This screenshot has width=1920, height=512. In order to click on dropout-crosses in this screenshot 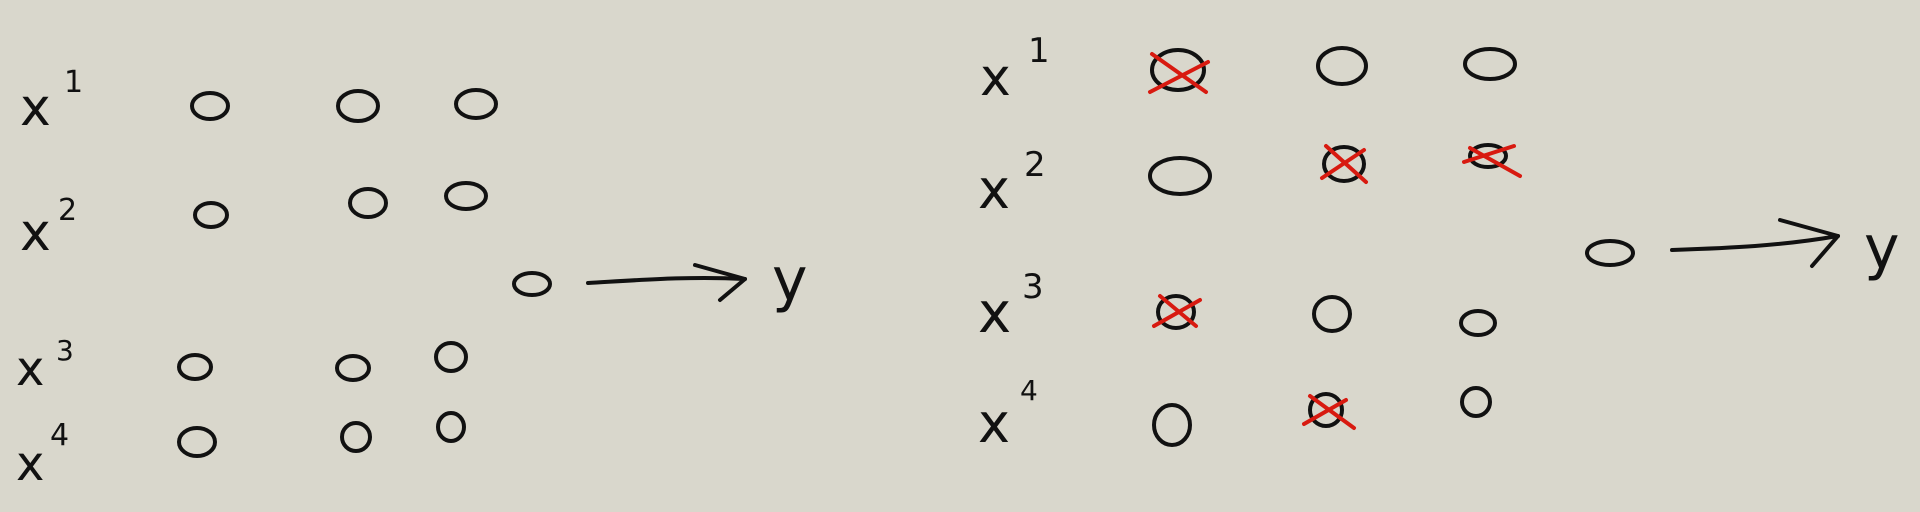, I will do `click(1335, 241)`.